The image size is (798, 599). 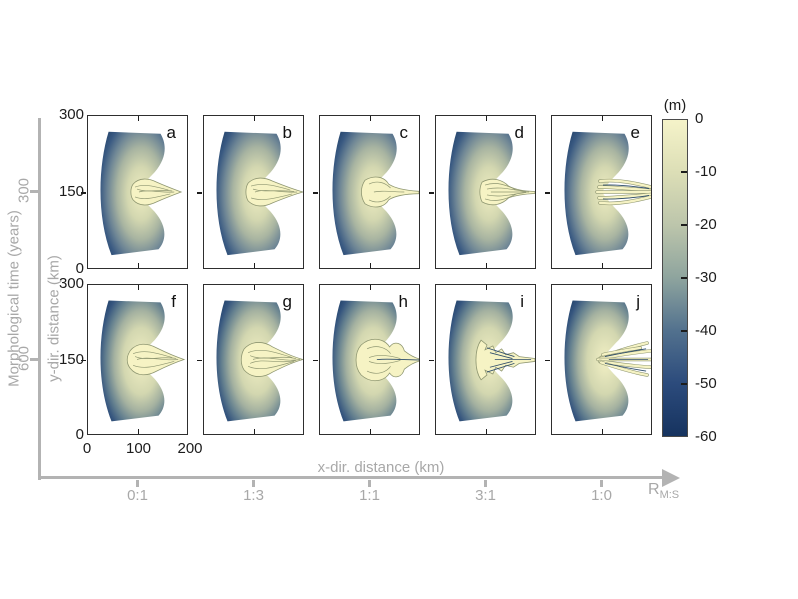 I want to click on colorbar-tick-label: -20, so click(x=706, y=224).